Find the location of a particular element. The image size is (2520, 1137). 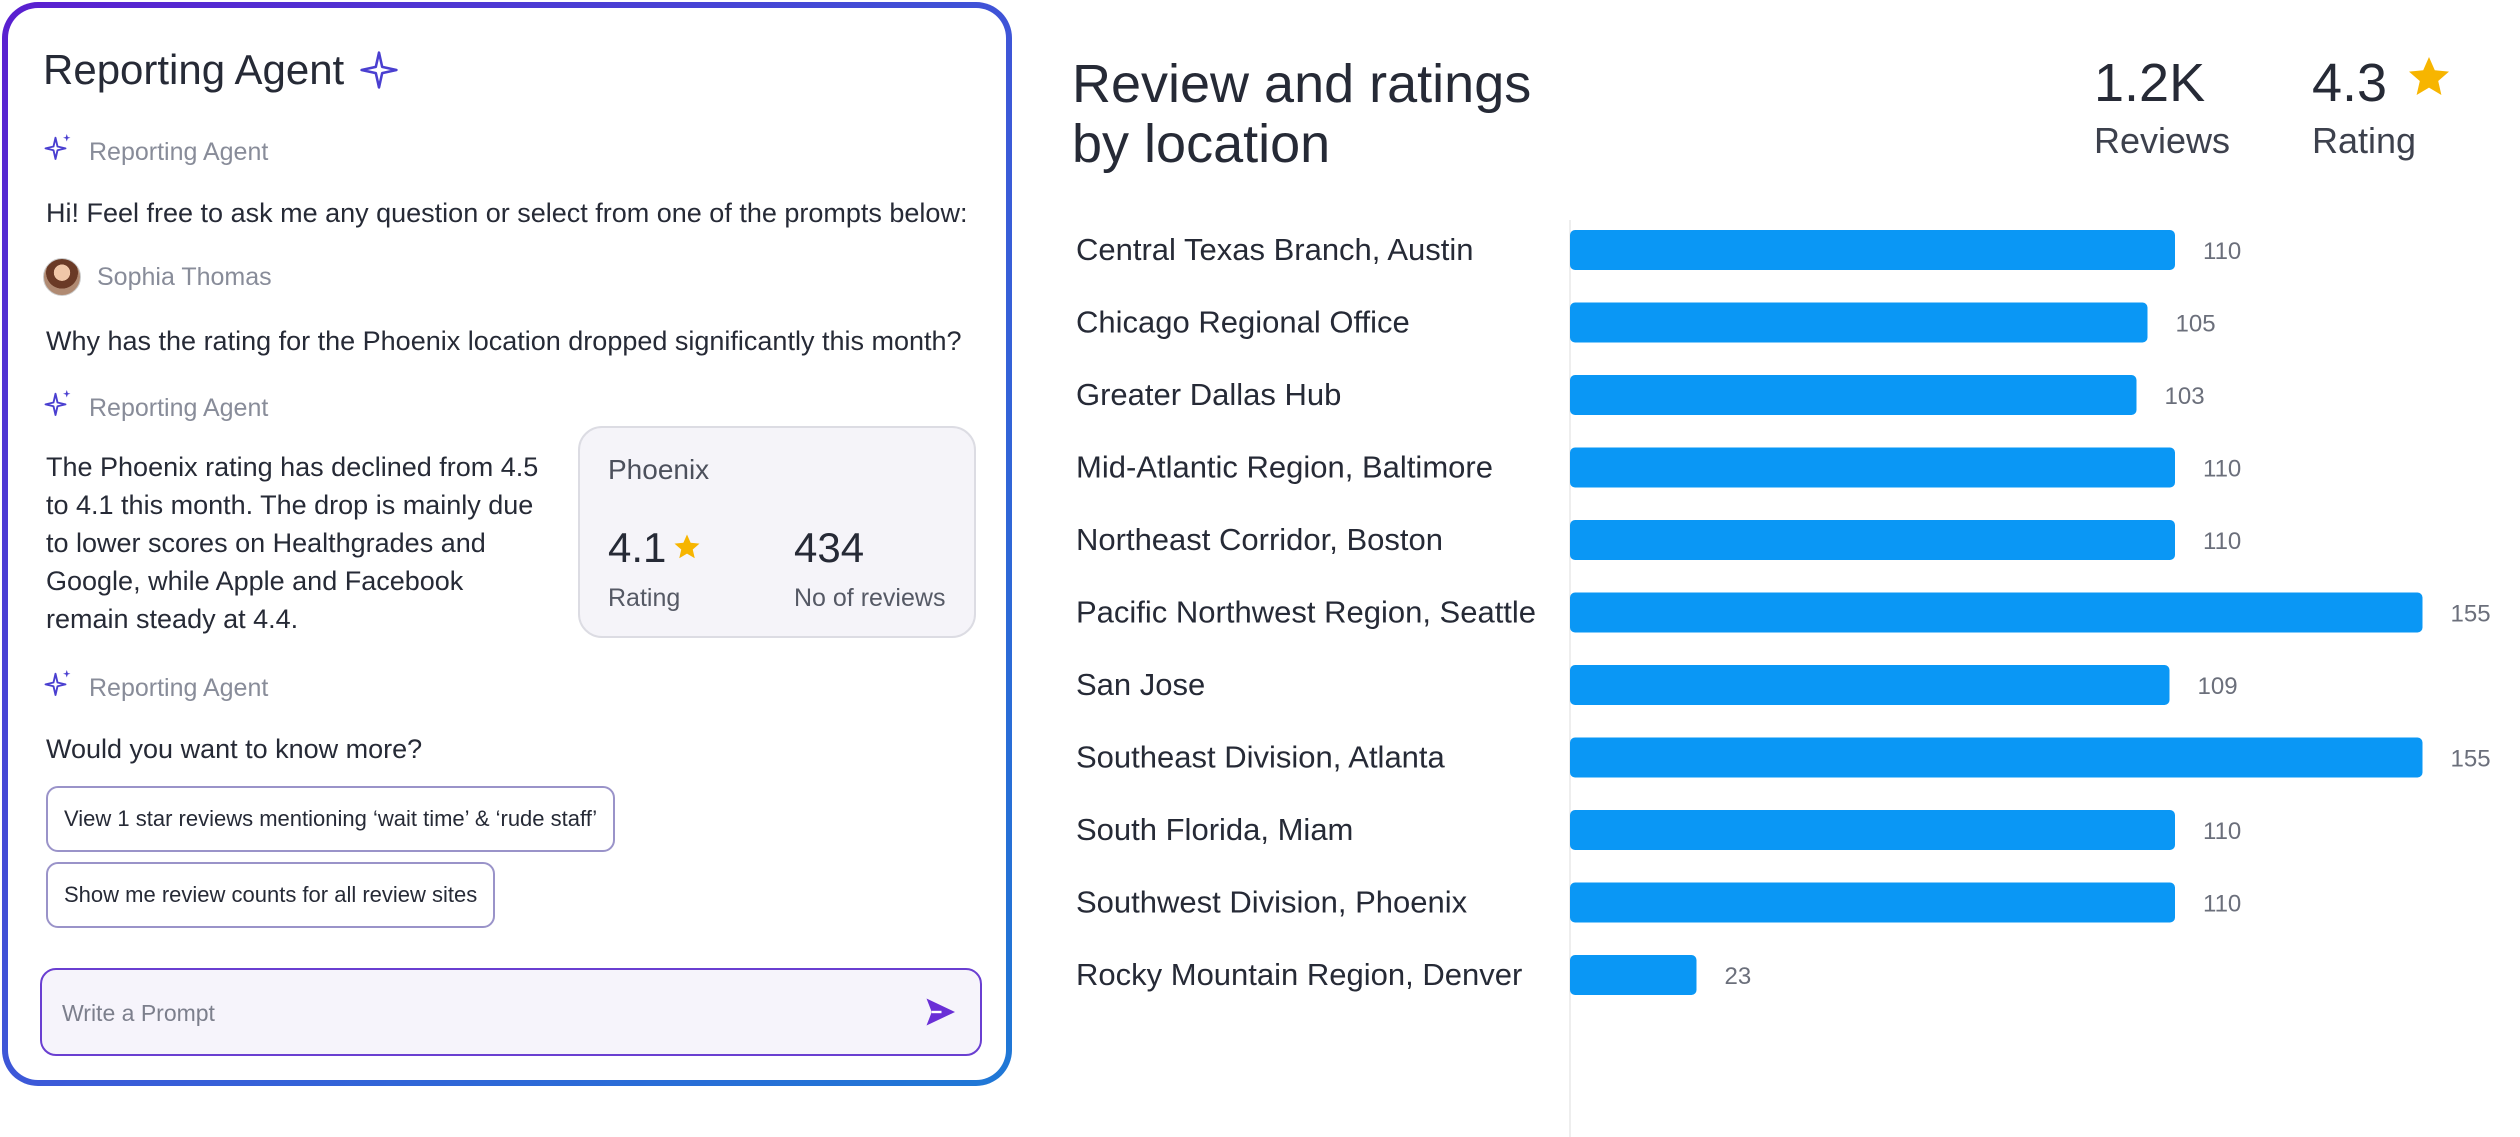

panel-header: Reporting Agent is located at coordinates (220, 70).